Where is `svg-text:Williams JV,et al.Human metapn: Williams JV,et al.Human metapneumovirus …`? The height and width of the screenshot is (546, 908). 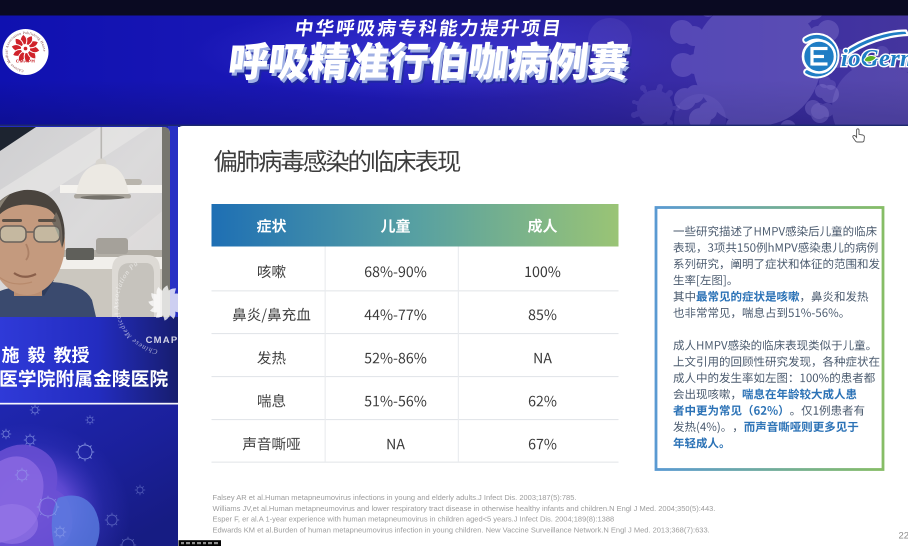
svg-text:Williams JV,et al.Human metapn: Williams JV,et al.Human metapneumovirus … is located at coordinates (464, 508).